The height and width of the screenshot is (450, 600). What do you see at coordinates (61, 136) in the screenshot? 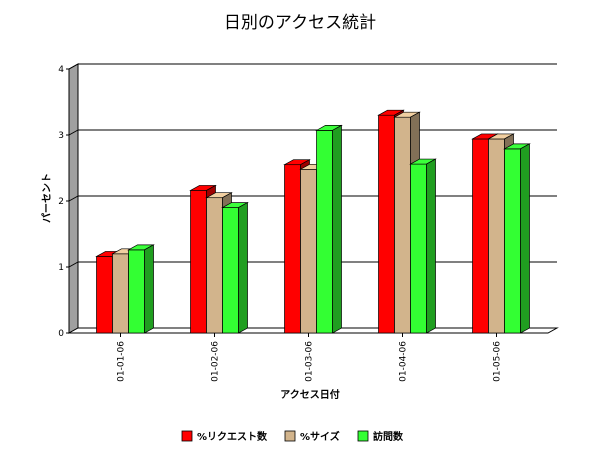
I see `y-tick-label: 3` at bounding box center [61, 136].